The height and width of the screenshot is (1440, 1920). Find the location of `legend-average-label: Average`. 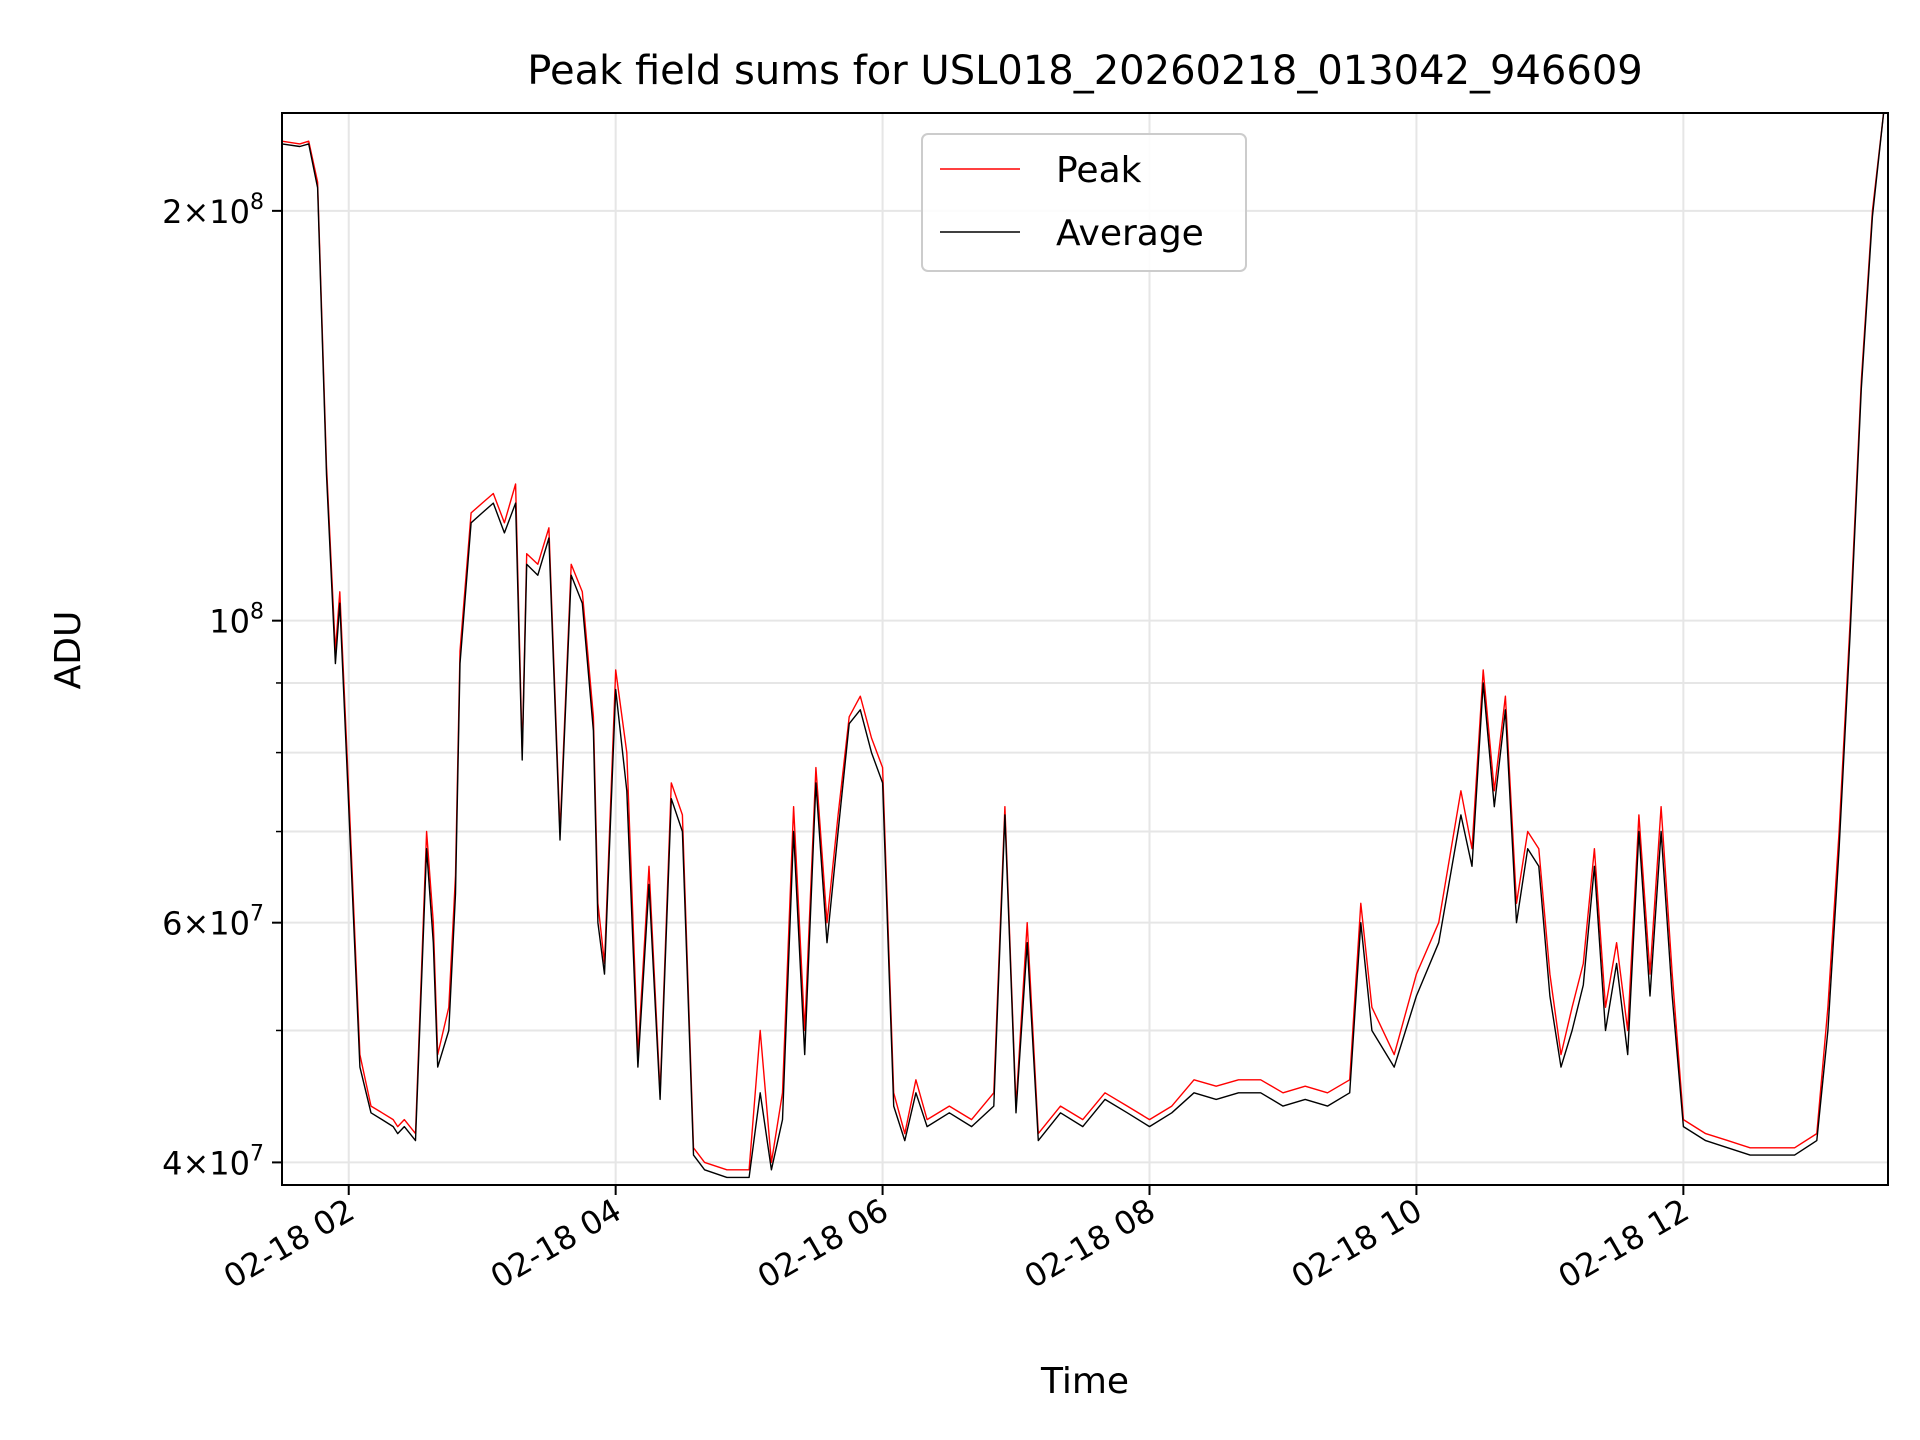

legend-average-label: Average is located at coordinates (1130, 233).